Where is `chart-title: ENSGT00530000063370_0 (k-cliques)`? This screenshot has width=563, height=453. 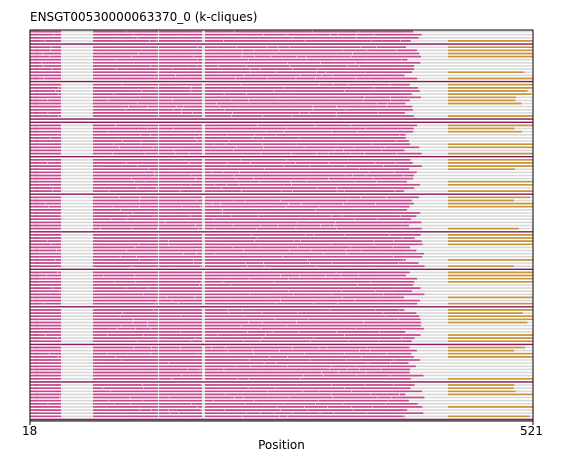
chart-title: ENSGT00530000063370_0 (k-cliques) is located at coordinates (144, 17).